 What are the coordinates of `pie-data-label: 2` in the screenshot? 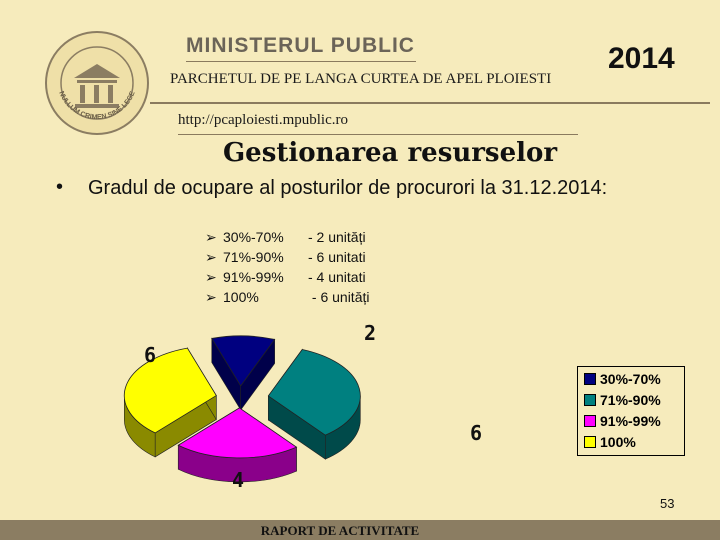 It's located at (370, 333).